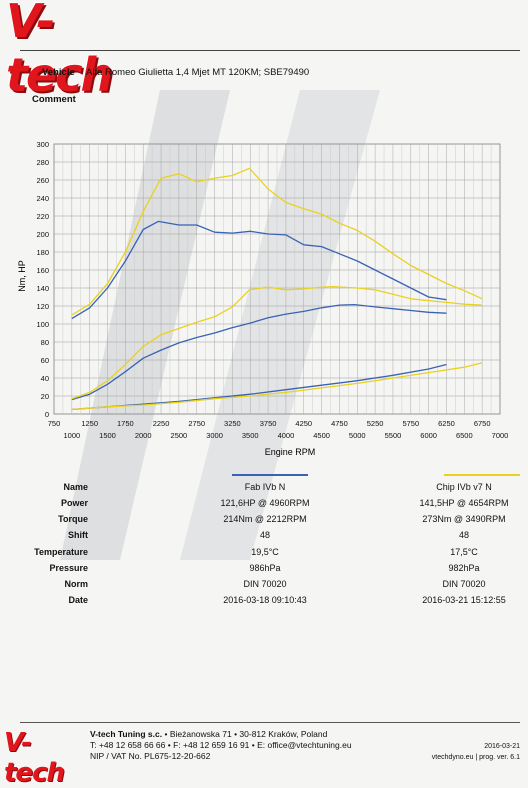 Image resolution: width=528 pixels, height=788 pixels. What do you see at coordinates (34, 758) in the screenshot?
I see `footer-logo-text: V-tech` at bounding box center [34, 758].